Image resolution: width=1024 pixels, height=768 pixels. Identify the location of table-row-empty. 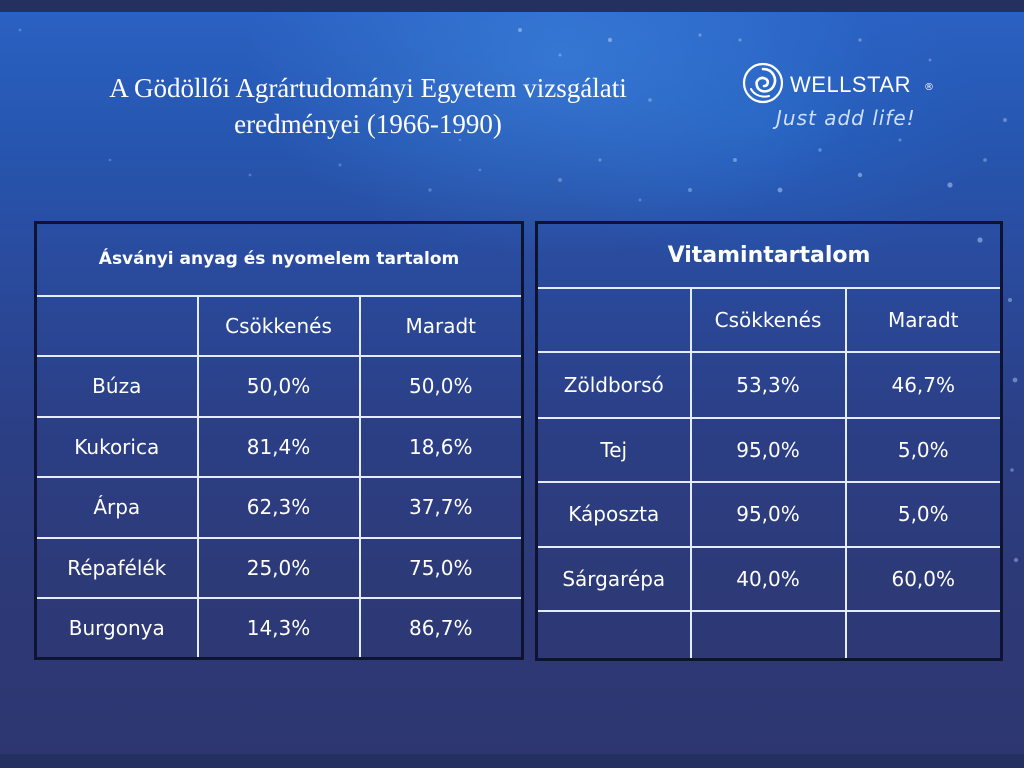
(769, 635).